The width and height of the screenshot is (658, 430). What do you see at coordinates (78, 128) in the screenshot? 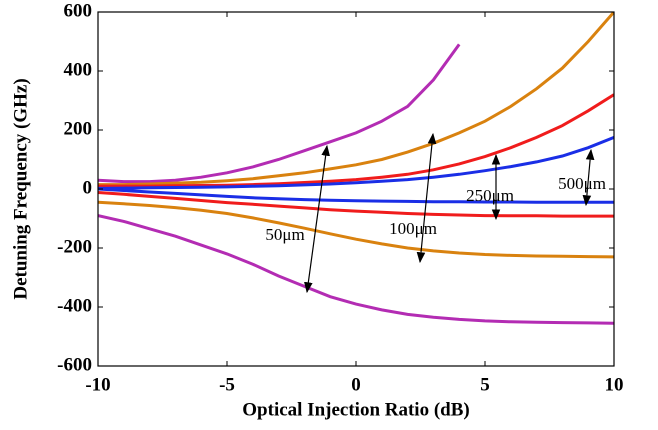
I see `y-tick-label: 200` at bounding box center [78, 128].